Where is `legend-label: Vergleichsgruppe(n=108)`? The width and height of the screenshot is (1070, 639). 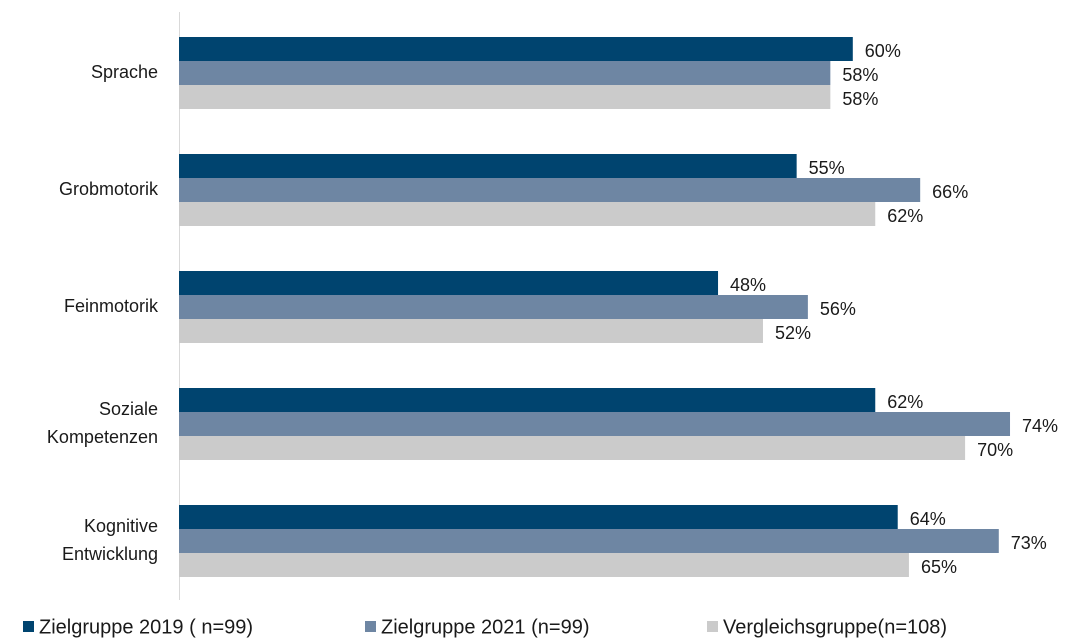
legend-label: Vergleichsgruppe(n=108) is located at coordinates (835, 627).